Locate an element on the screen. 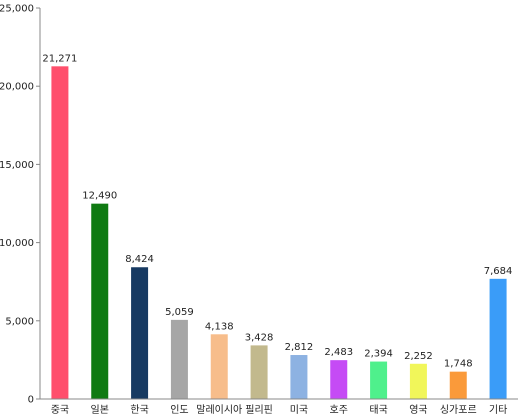 The width and height of the screenshot is (527, 420). data-label: 1,748 is located at coordinates (458, 364).